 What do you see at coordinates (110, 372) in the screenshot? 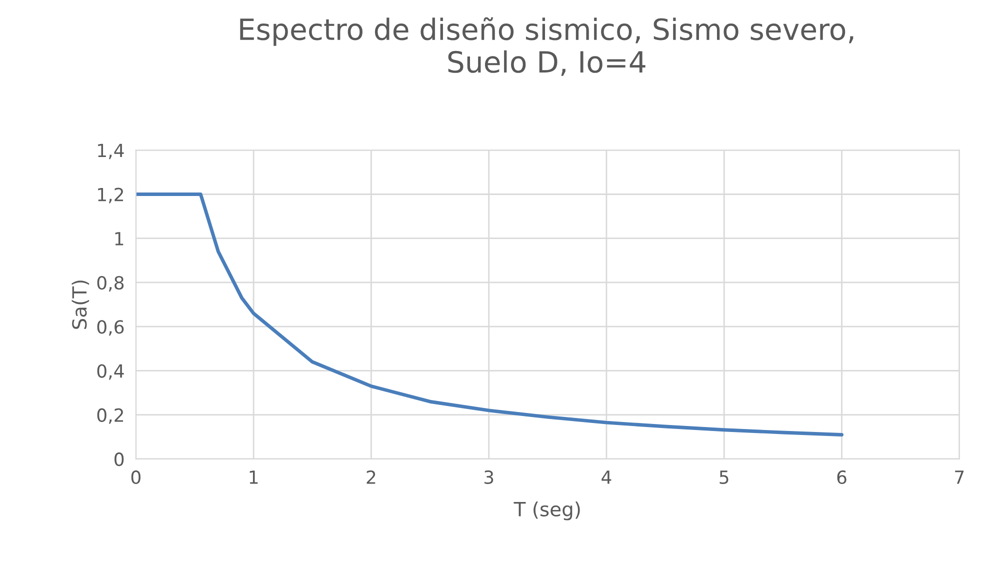
I see `y-tick-label: 0,4` at bounding box center [110, 372].